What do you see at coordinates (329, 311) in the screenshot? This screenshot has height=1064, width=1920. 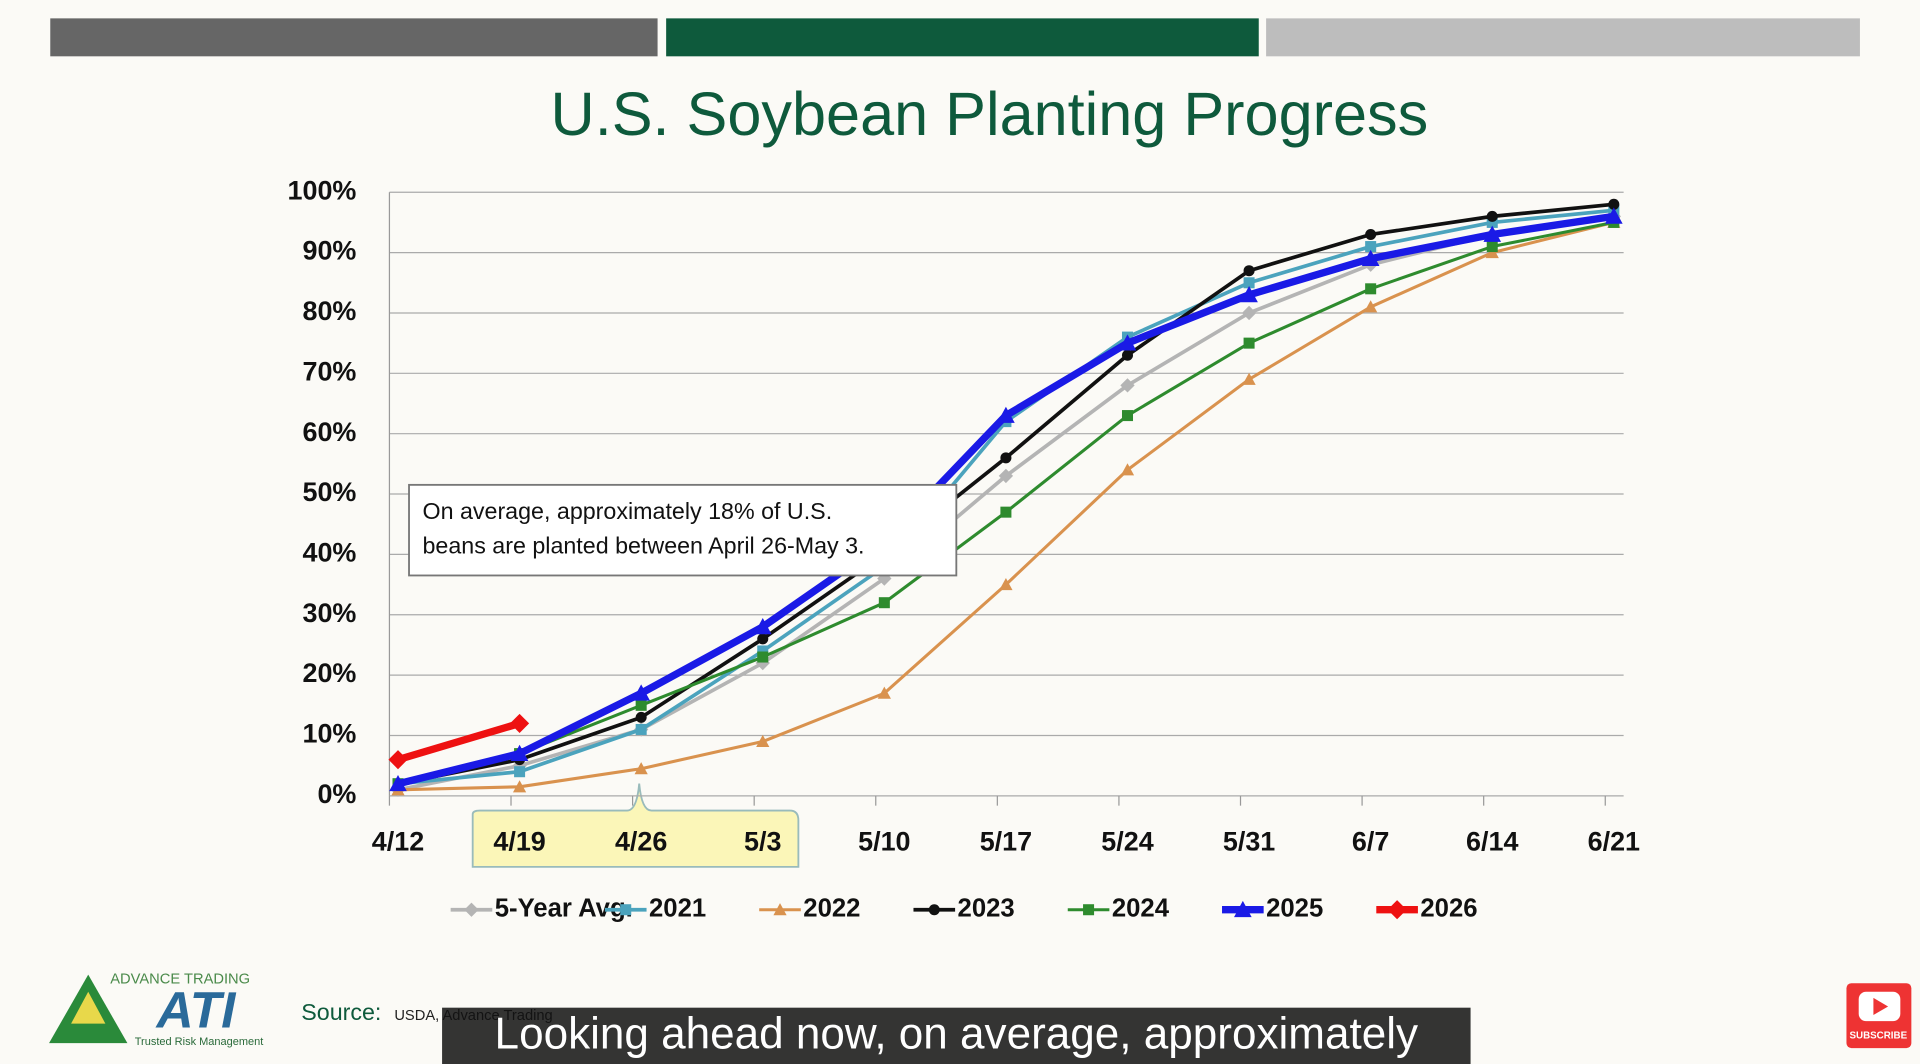 I see `y-tick-label: 80%` at bounding box center [329, 311].